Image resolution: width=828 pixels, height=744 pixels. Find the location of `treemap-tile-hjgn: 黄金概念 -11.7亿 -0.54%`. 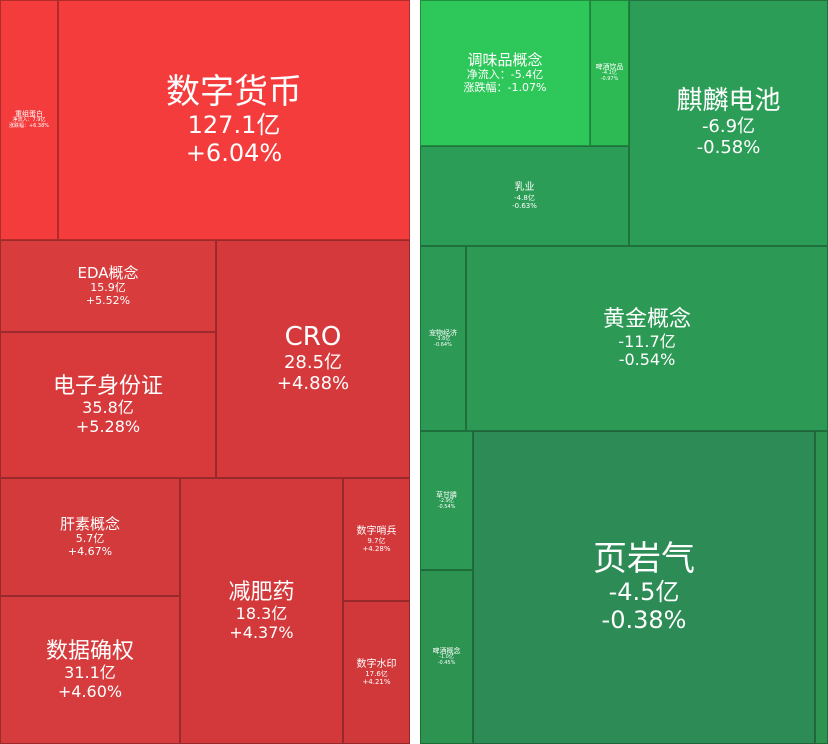

treemap-tile-hjgn: 黄金概念 -11.7亿 -0.54% is located at coordinates (647, 338).